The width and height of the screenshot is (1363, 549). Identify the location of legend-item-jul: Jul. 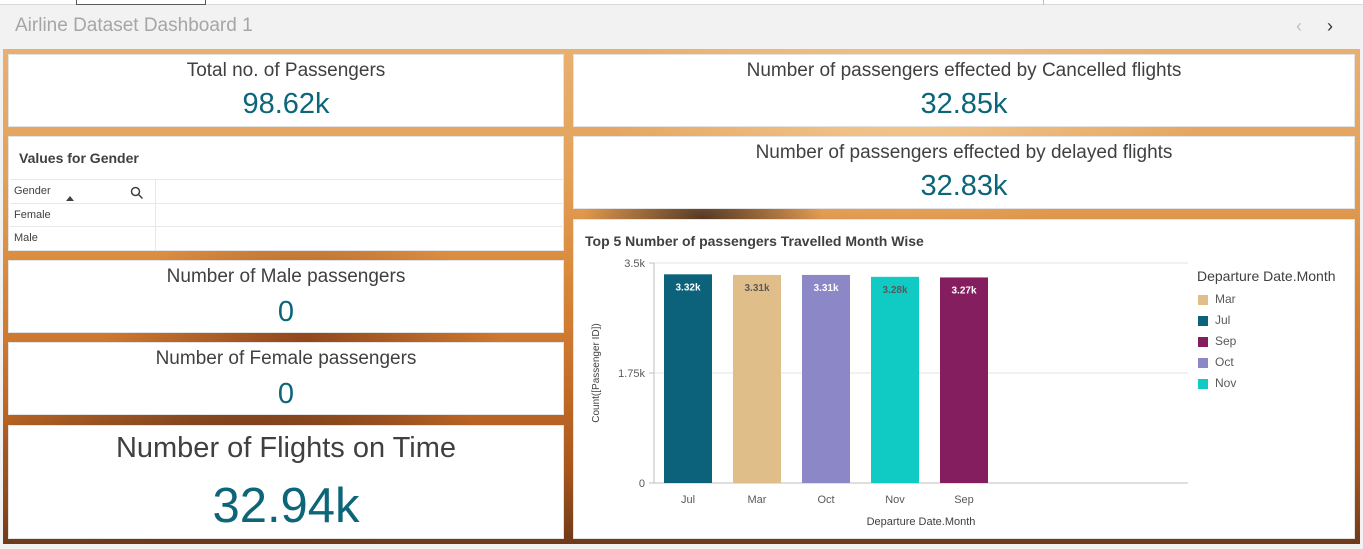
(1277, 322).